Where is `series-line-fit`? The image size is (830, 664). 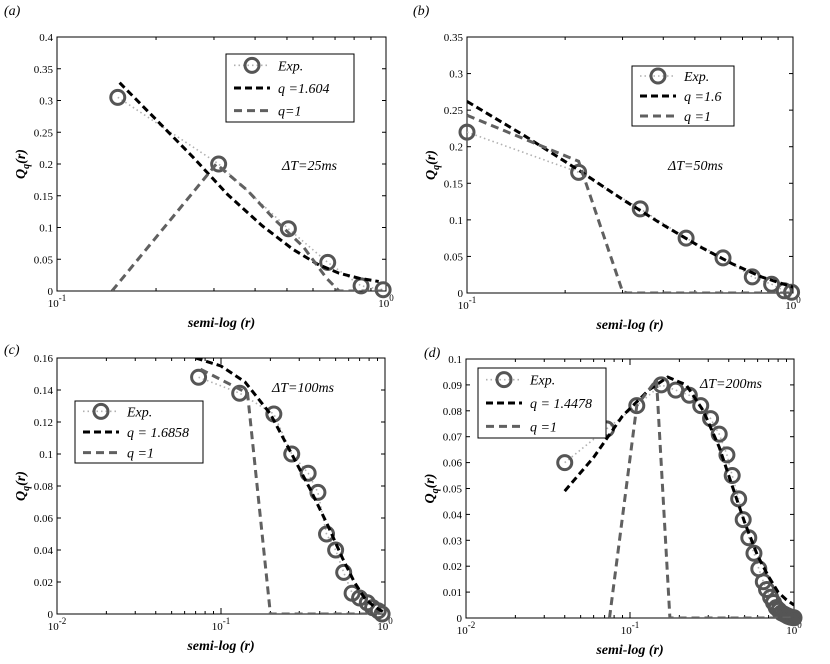
series-line-fit is located at coordinates (678, 491).